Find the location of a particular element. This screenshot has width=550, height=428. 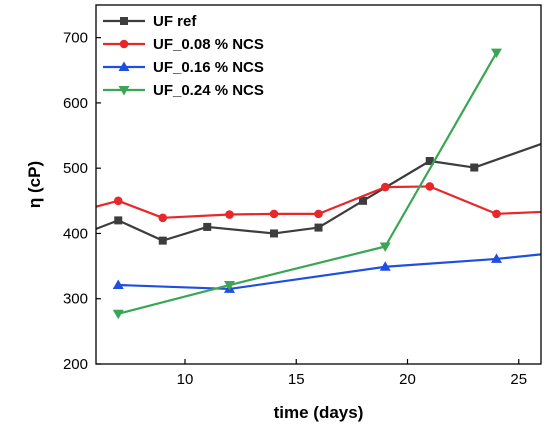

legend-label: UF ref is located at coordinates (175, 21).